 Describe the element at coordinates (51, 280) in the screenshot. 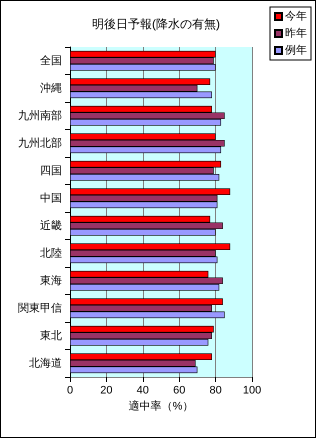

I see `y-tick-label: 東海` at that location.